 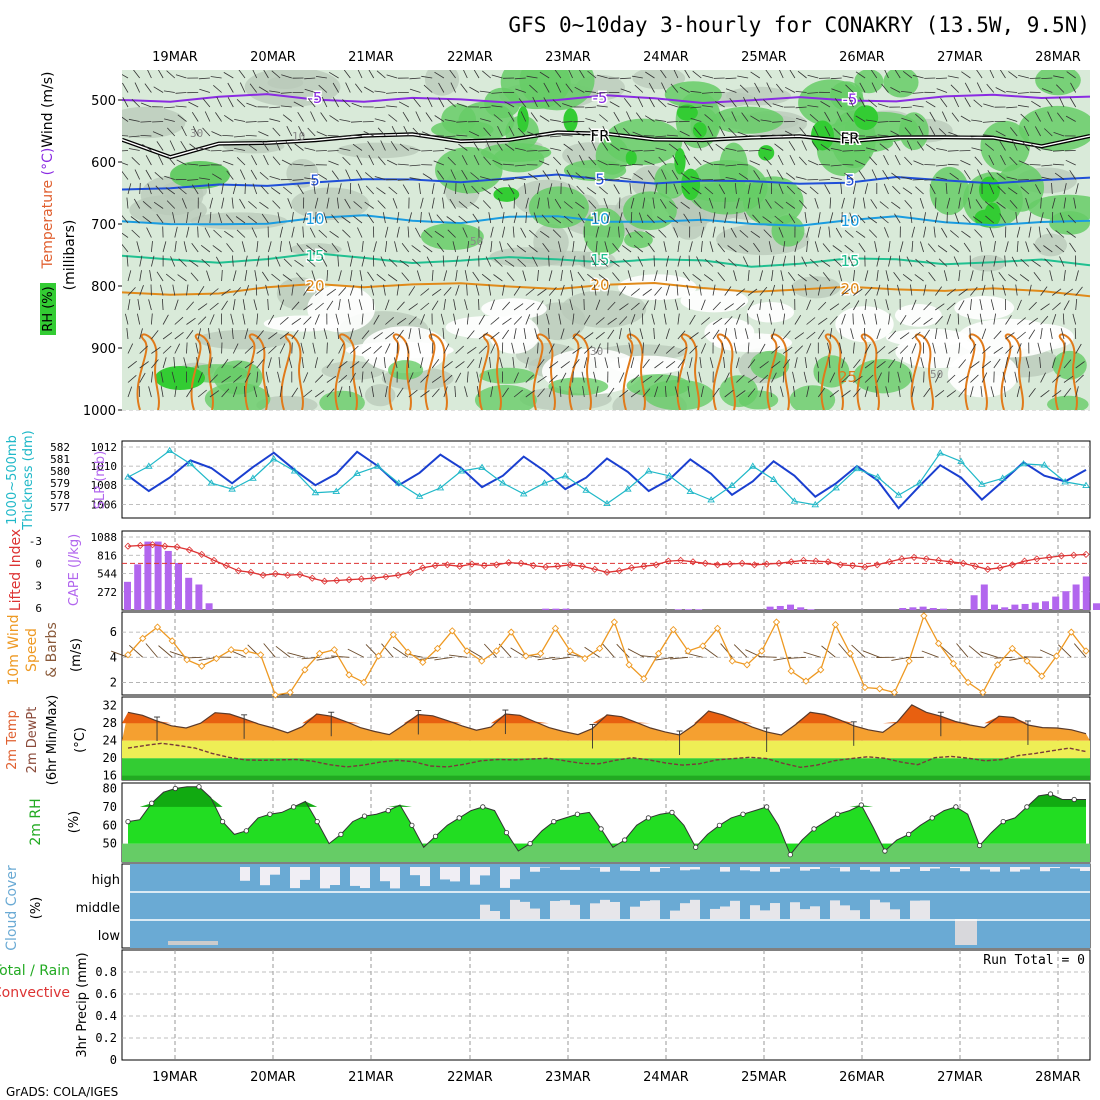 I want to click on series-2m-temp, so click(x=607, y=720).